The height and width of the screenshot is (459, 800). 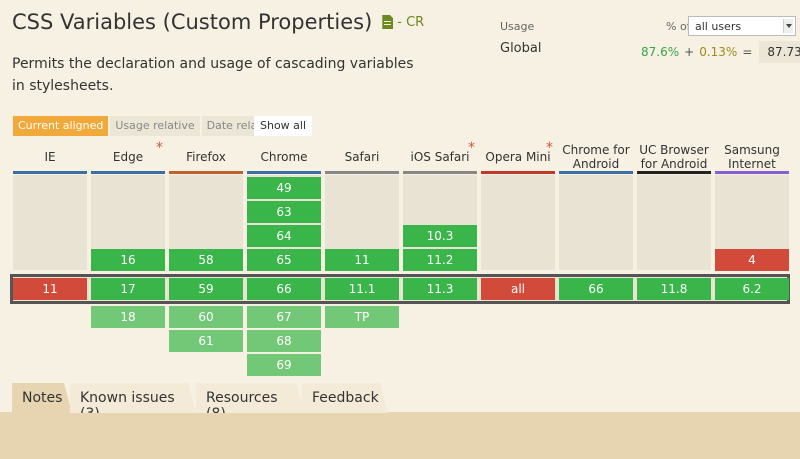 I want to click on current-version-cell: 6.2, so click(x=752, y=289).